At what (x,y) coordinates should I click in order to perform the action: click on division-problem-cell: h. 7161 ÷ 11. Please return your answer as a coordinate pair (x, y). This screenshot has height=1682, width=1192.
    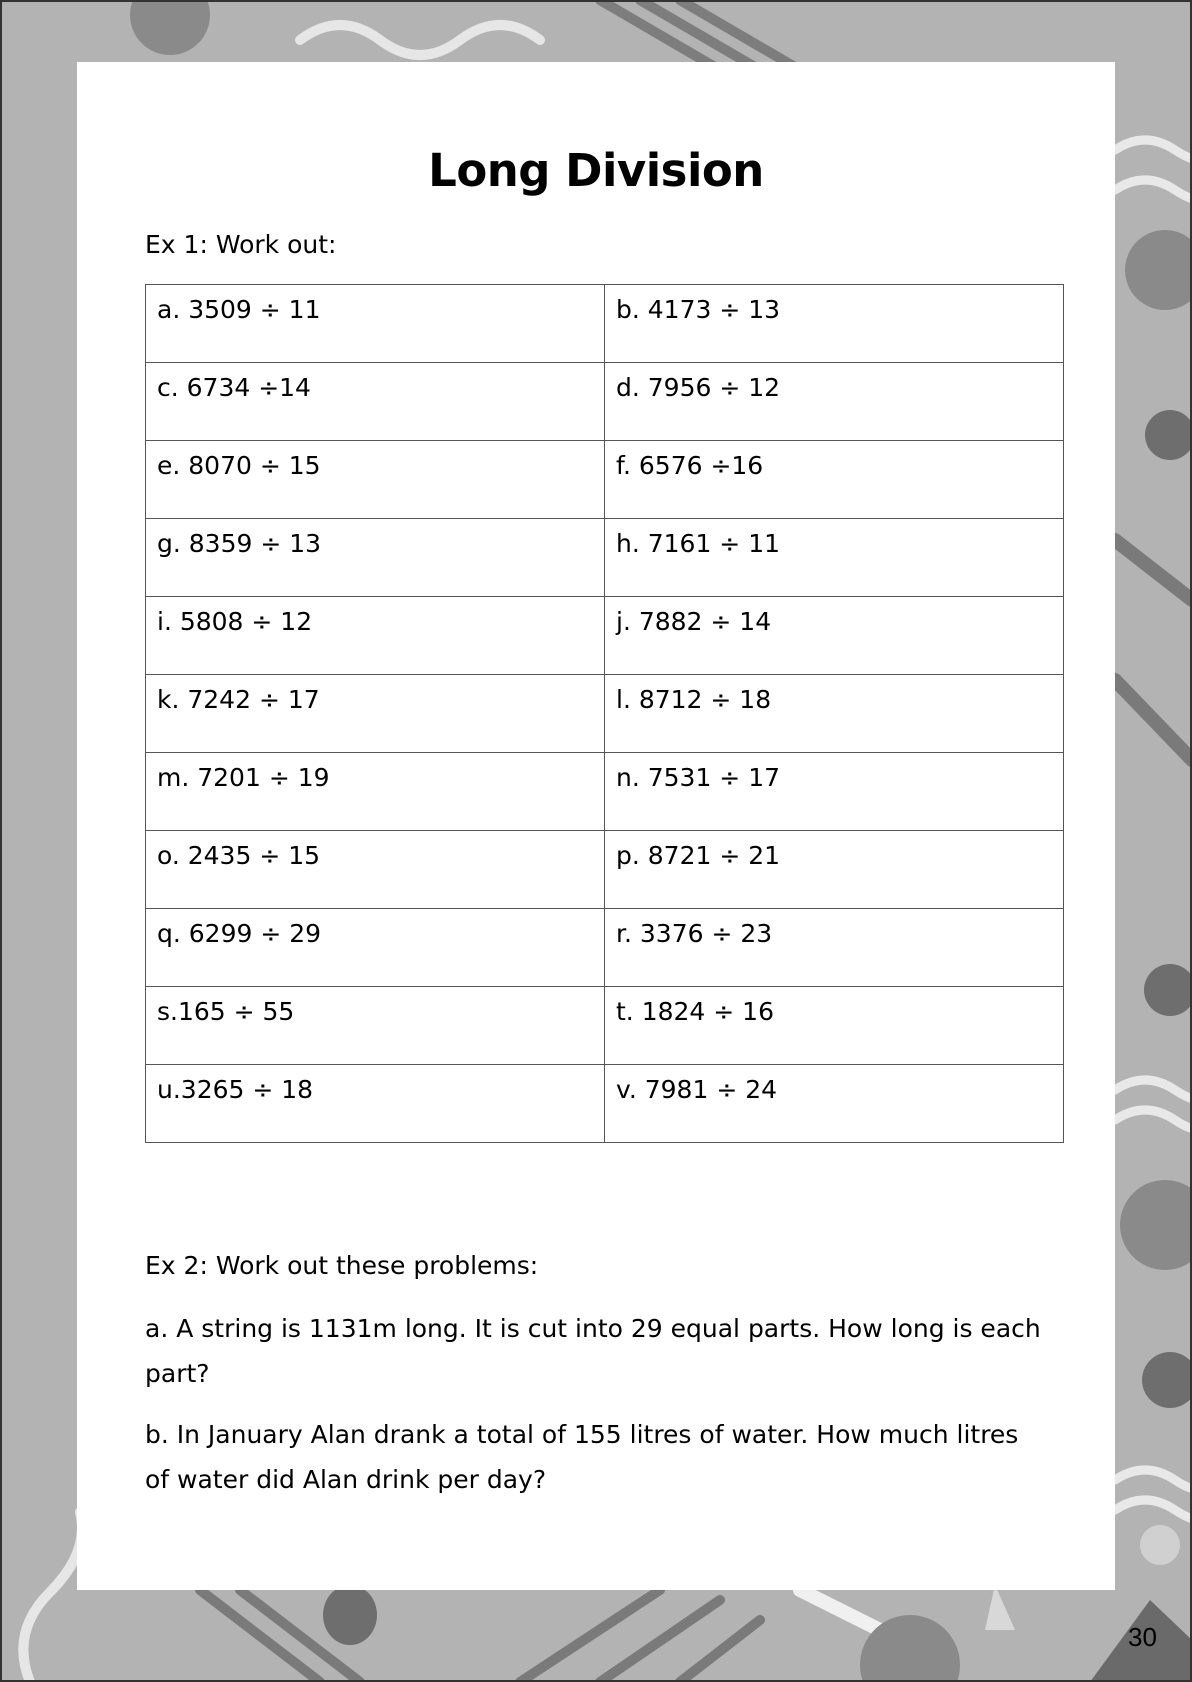
    Looking at the image, I should click on (834, 557).